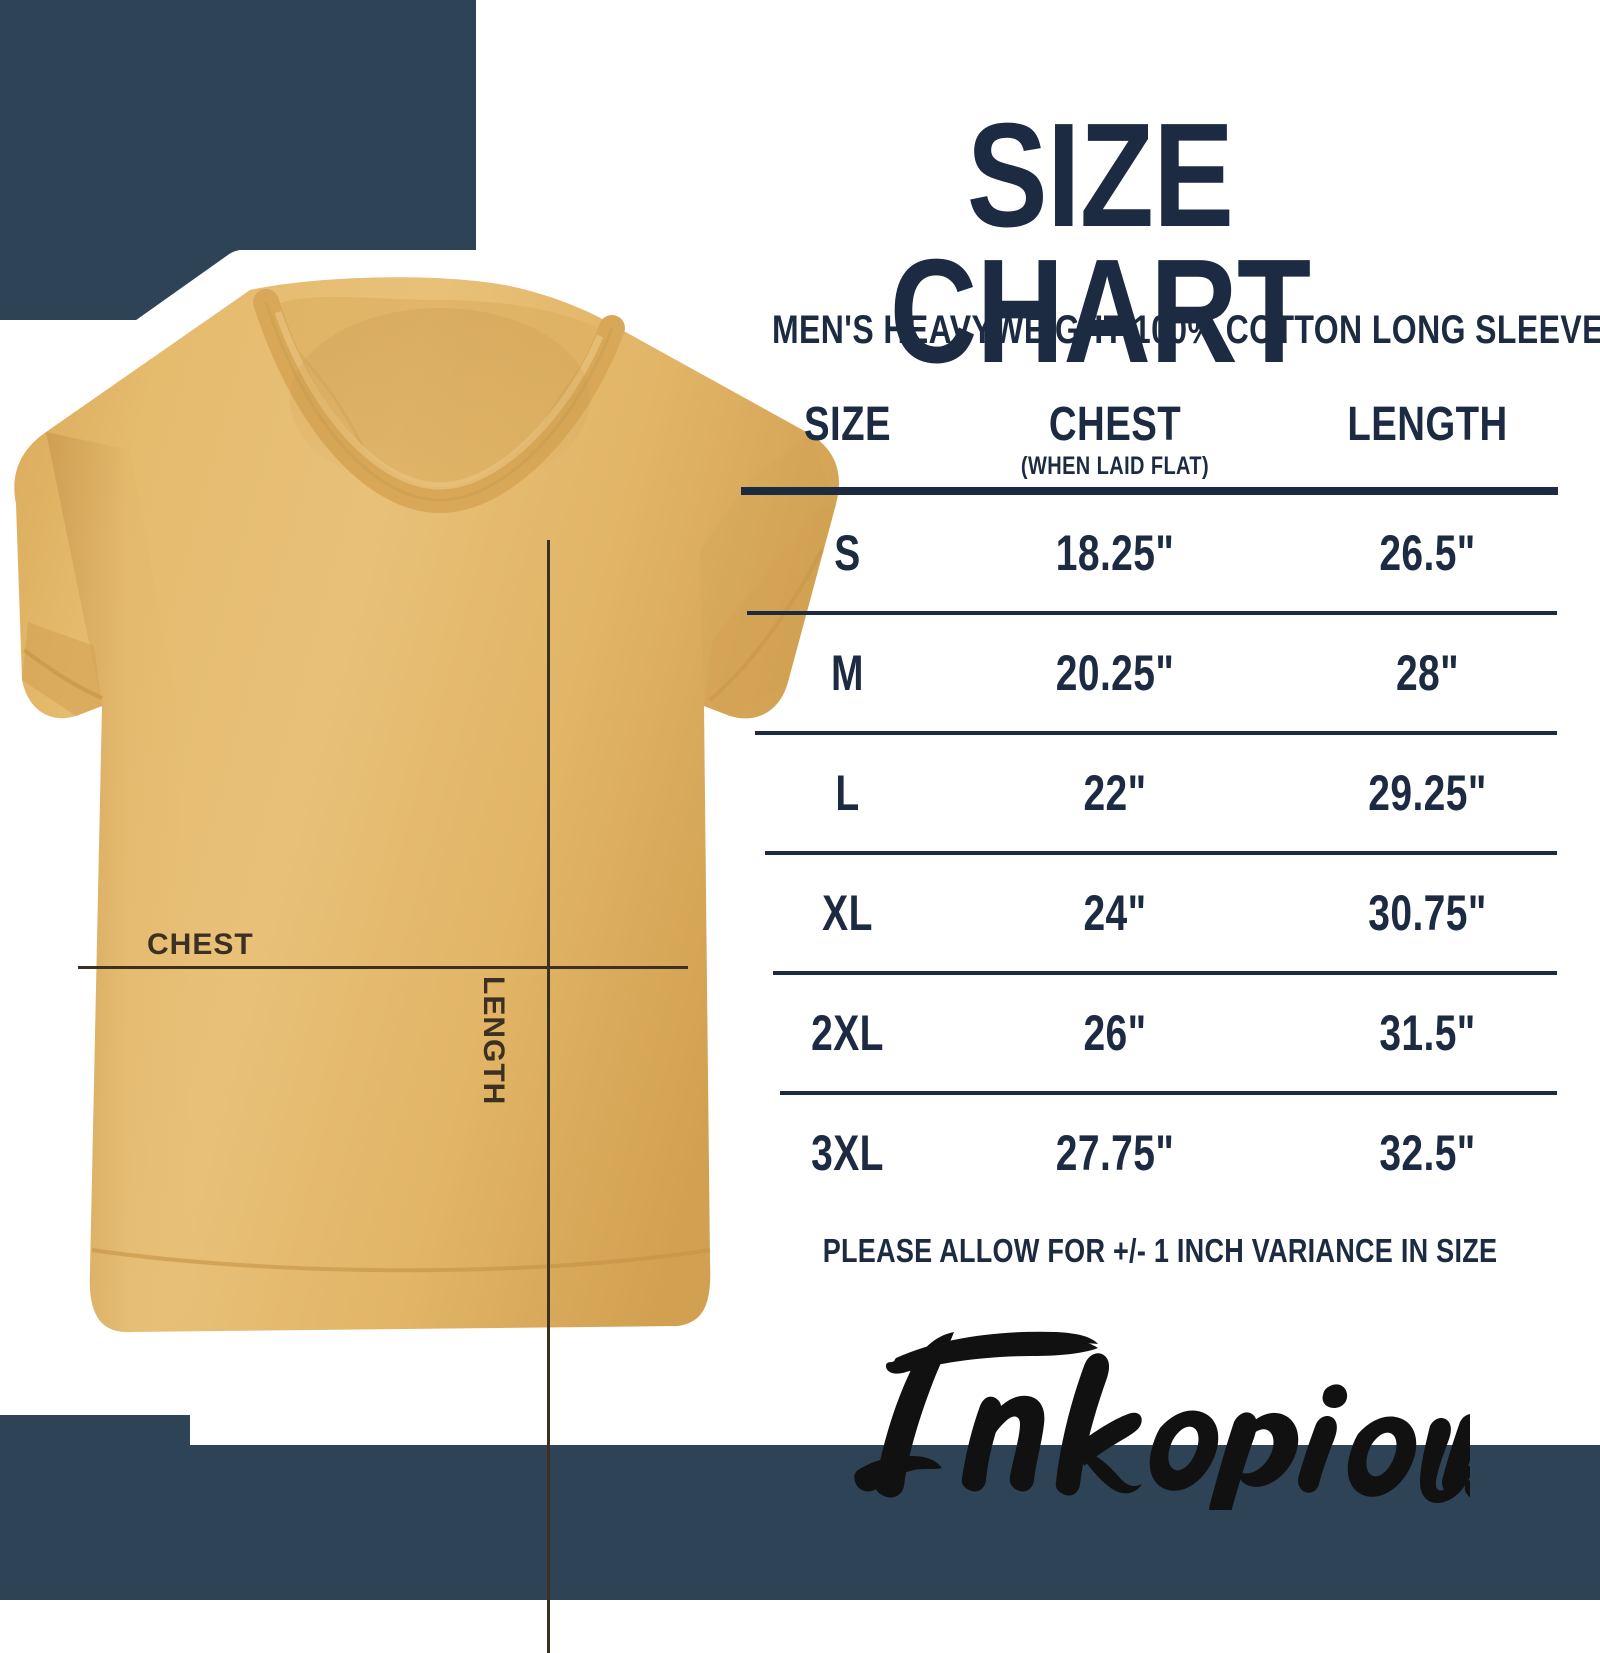 Image resolution: width=1600 pixels, height=1653 pixels. What do you see at coordinates (847, 913) in the screenshot?
I see `cell-size: XL` at bounding box center [847, 913].